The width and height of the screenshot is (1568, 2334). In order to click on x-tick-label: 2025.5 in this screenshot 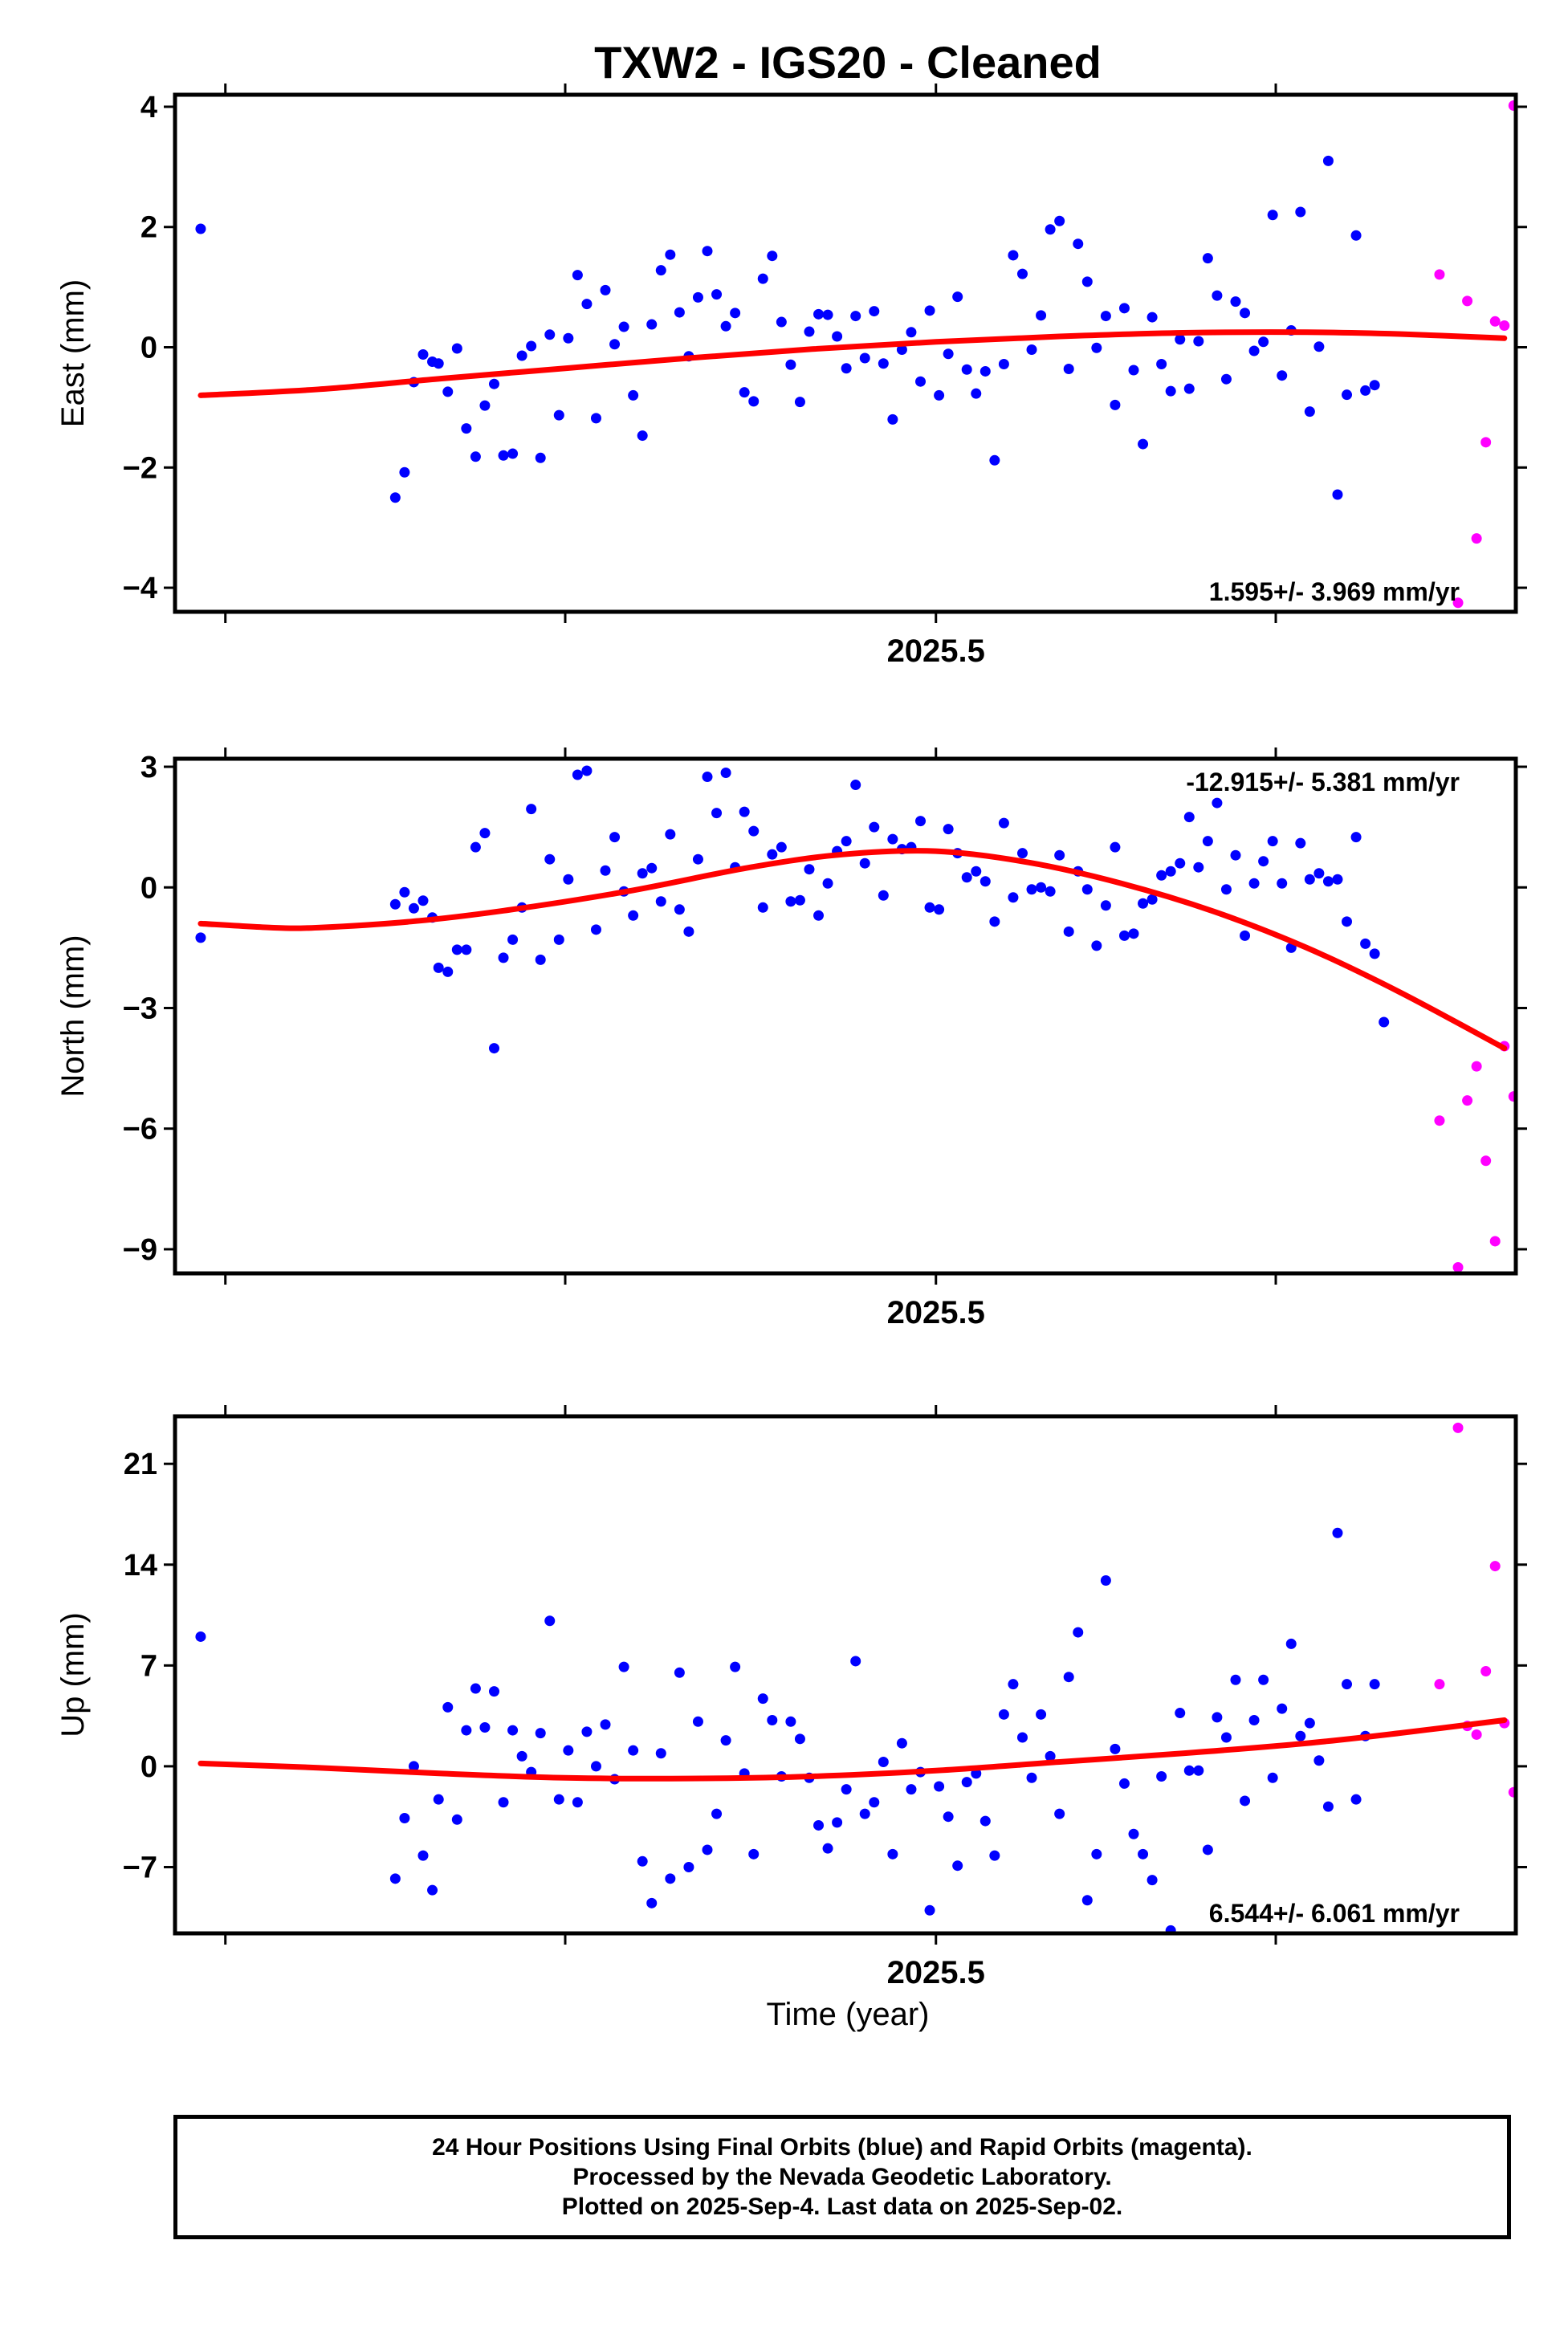, I will do `click(936, 651)`.